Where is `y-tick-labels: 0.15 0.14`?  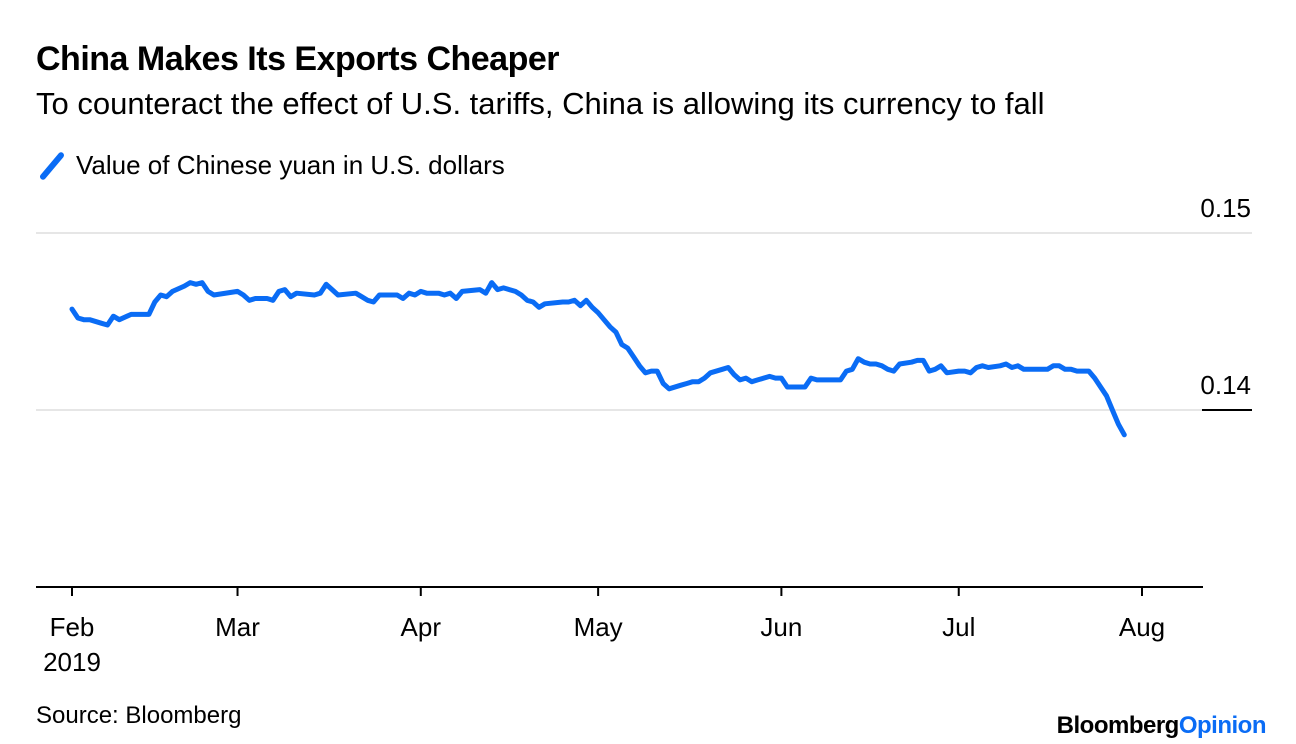
y-tick-labels: 0.15 0.14 is located at coordinates (1226, 302).